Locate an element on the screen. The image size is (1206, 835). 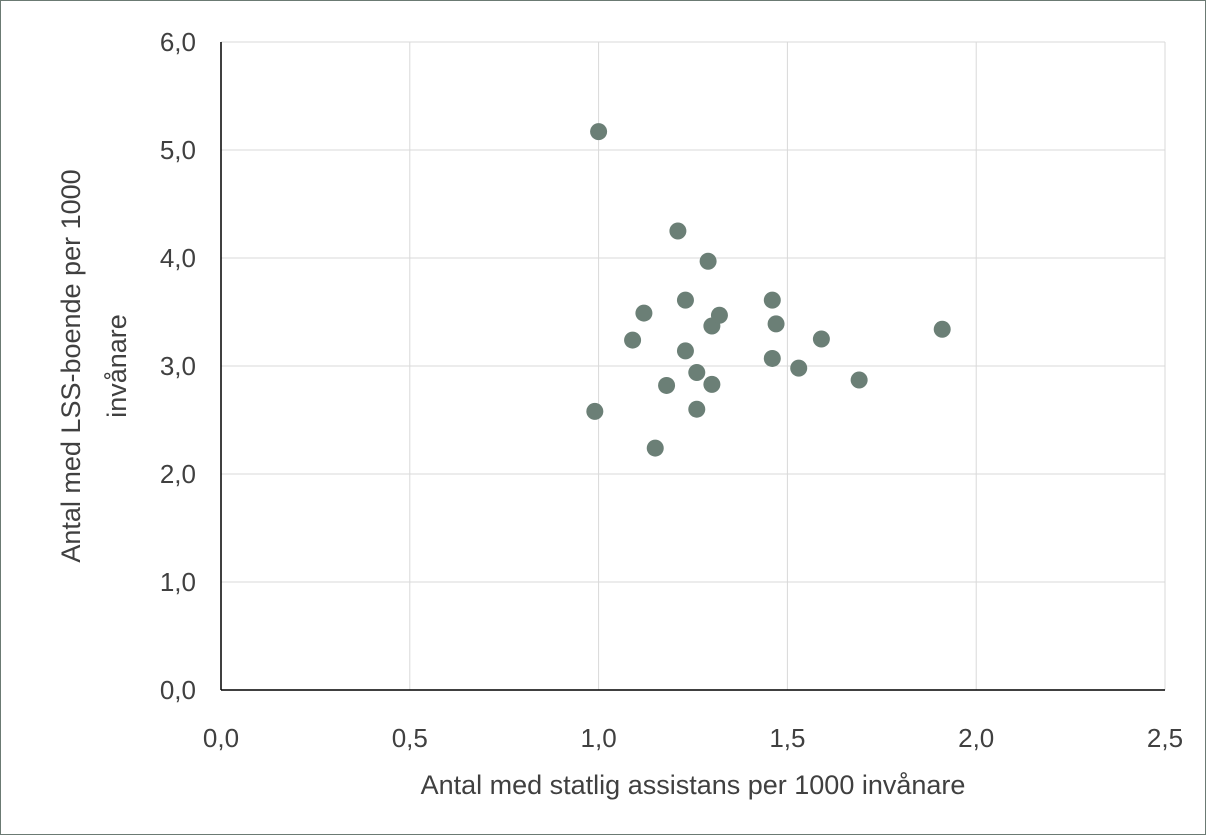
y-tick-label: 6,0 is located at coordinates (178, 42).